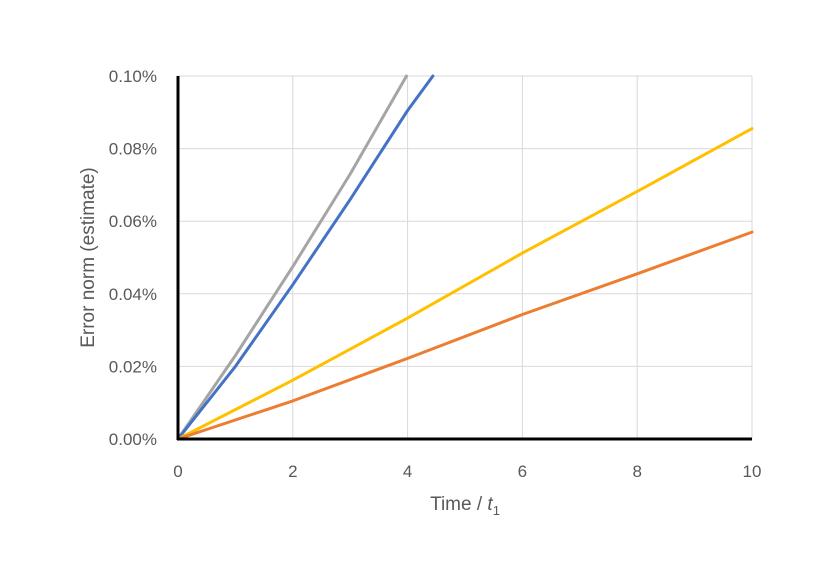 The image size is (830, 587). I want to click on y-tick-label: 0.00%, so click(133, 439).